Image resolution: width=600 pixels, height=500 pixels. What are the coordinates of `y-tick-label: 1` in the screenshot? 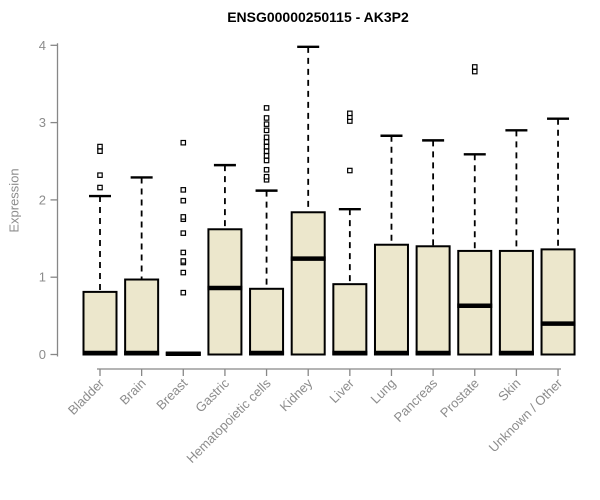 It's located at (42, 277).